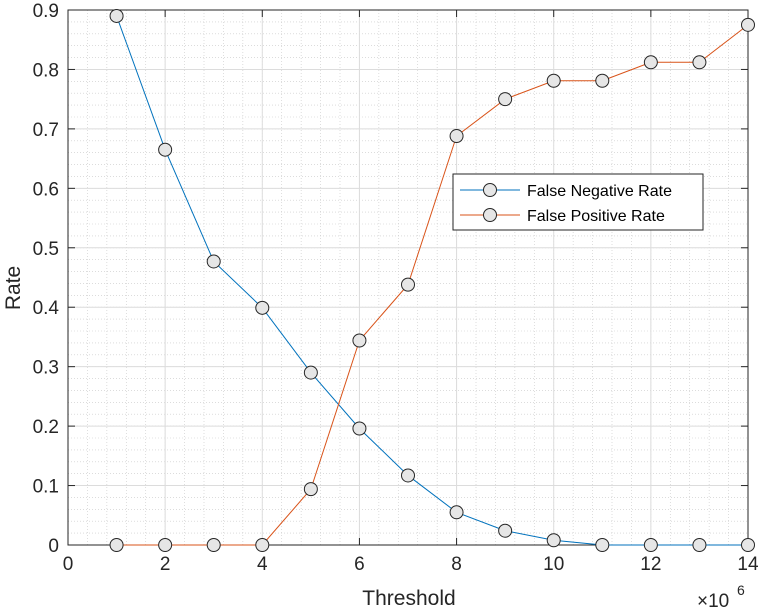  What do you see at coordinates (46, 308) in the screenshot?
I see `y-tick-label: 0.4` at bounding box center [46, 308].